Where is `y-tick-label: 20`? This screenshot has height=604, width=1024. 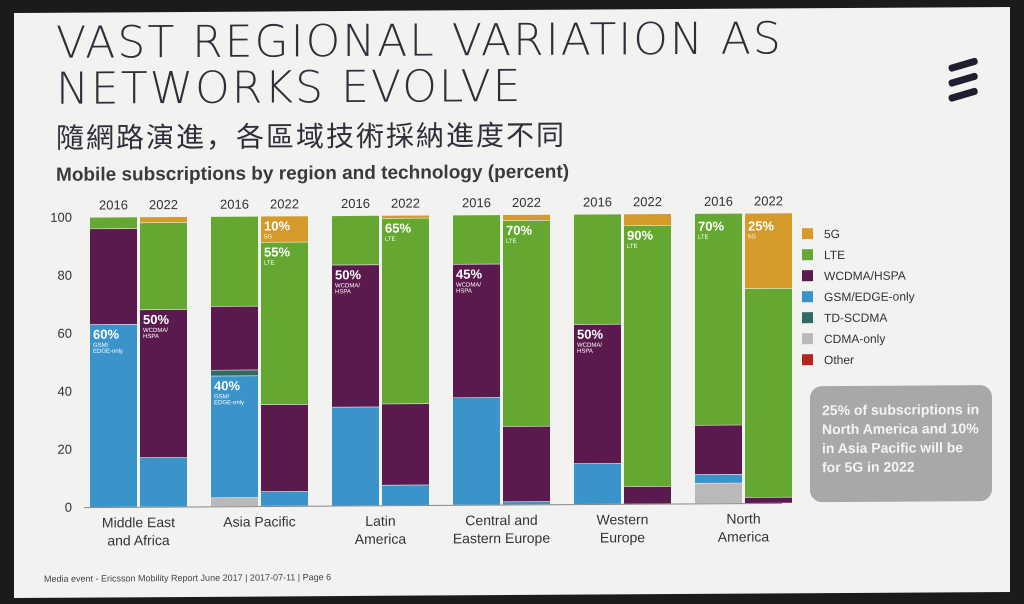 y-tick-label: 20 is located at coordinates (65, 449).